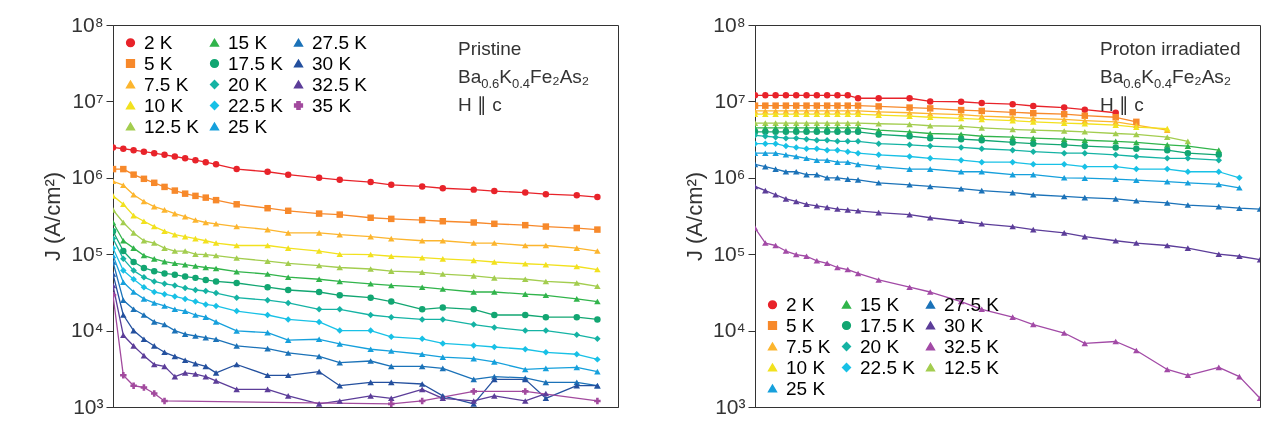 The height and width of the screenshot is (432, 1287). I want to click on annotation: Proton irradiated, so click(1170, 48).